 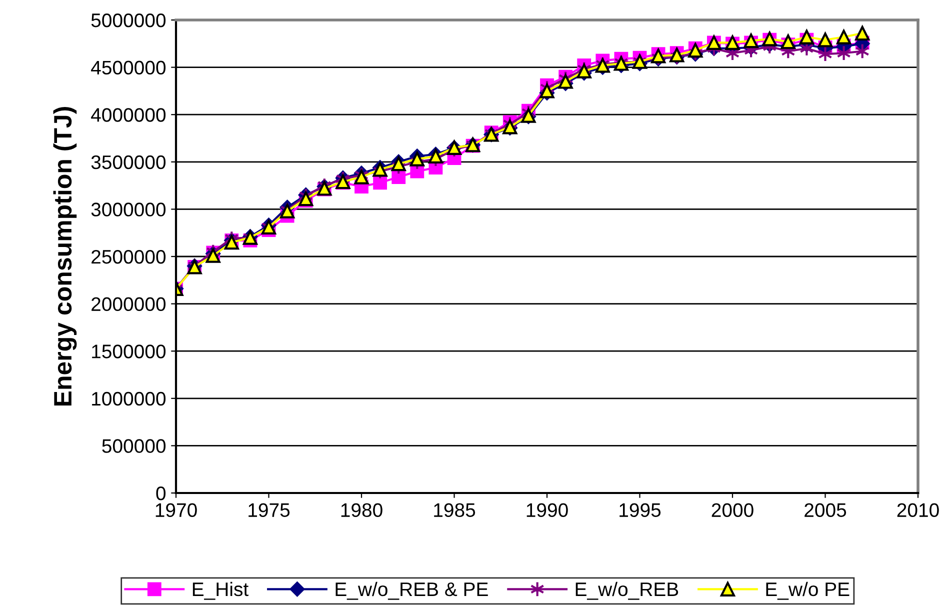 What do you see at coordinates (128, 115) in the screenshot?
I see `y-tick-label: 4000000` at bounding box center [128, 115].